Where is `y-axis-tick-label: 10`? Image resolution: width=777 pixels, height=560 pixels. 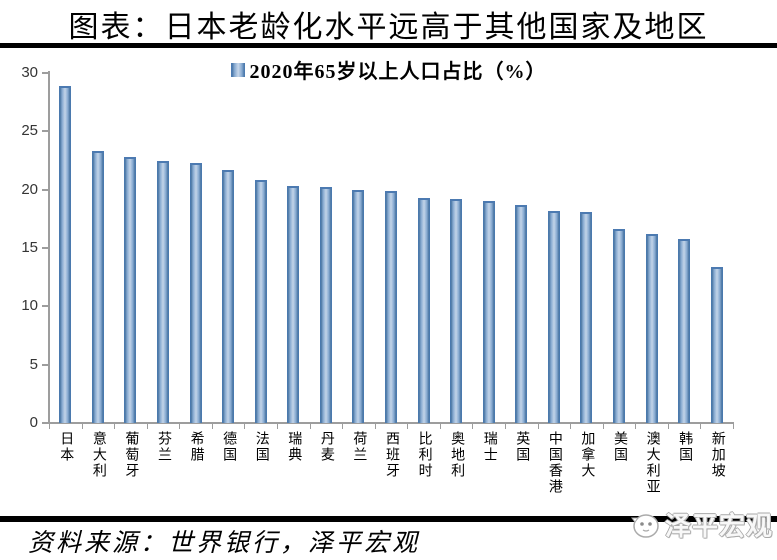 y-axis-tick-label: 10 is located at coordinates (29, 306).